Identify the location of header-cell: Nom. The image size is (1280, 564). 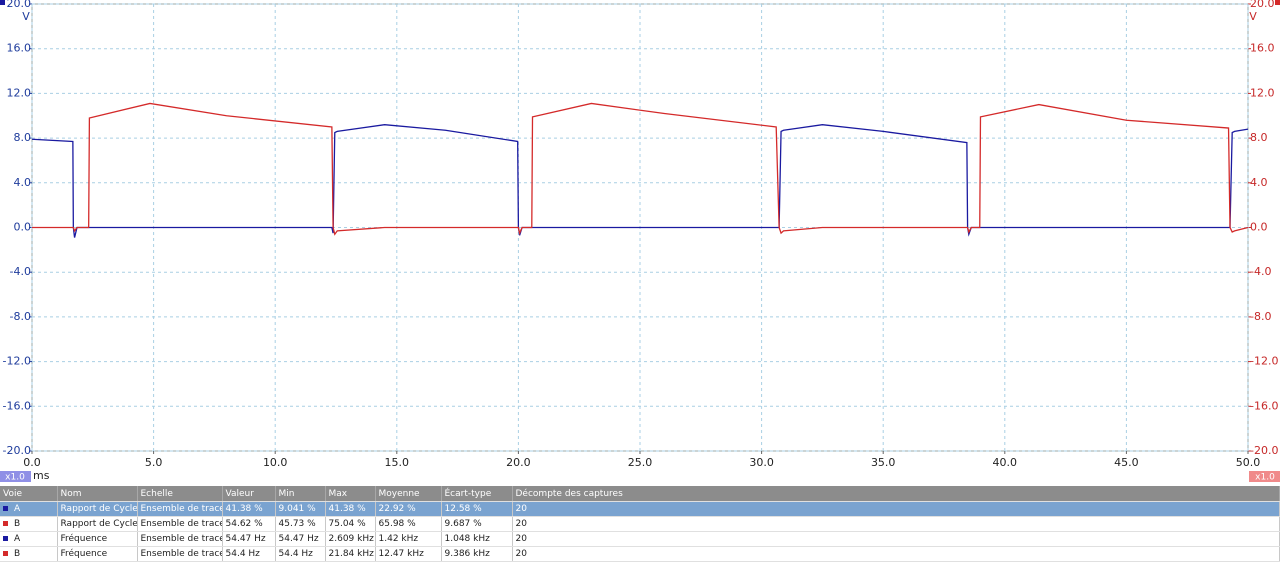
(97, 494).